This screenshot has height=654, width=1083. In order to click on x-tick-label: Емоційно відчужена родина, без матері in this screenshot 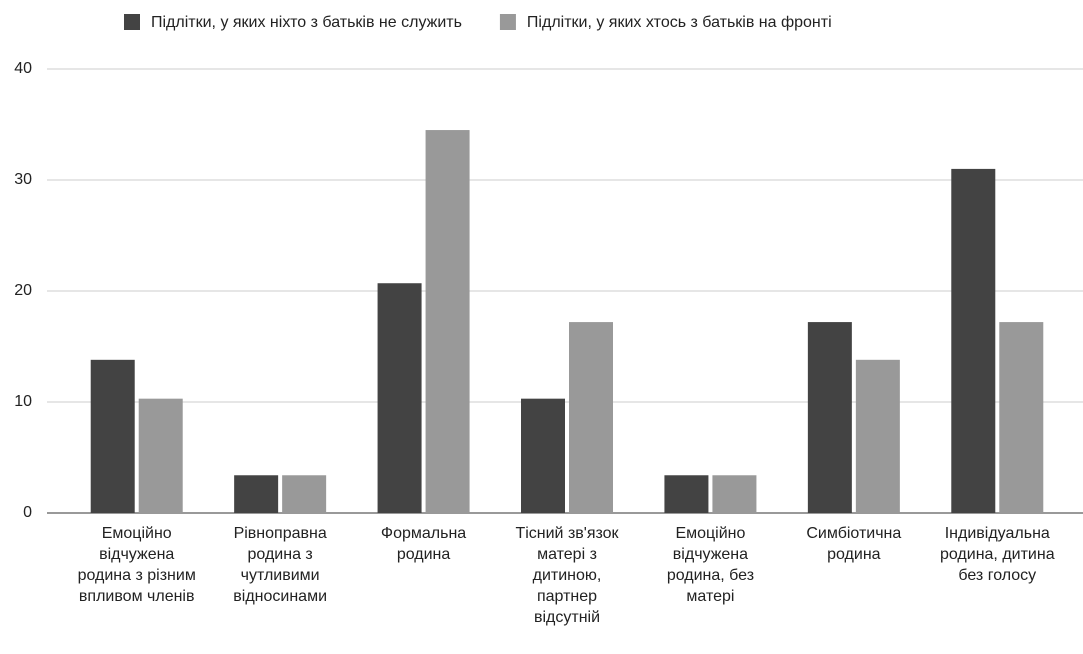, I will do `click(710, 565)`.